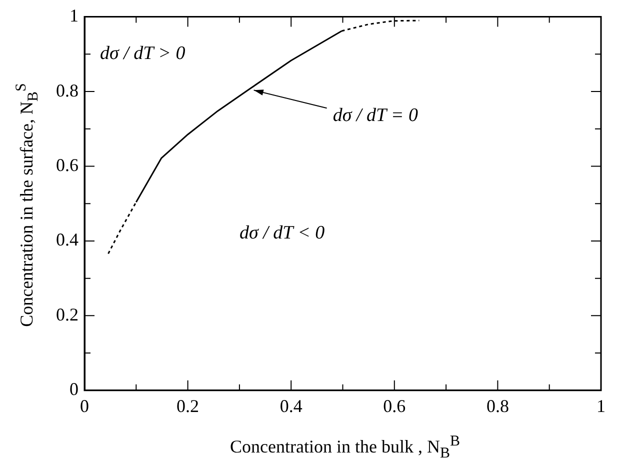  What do you see at coordinates (601, 406) in the screenshot?
I see `x-tick-label: 1` at bounding box center [601, 406].